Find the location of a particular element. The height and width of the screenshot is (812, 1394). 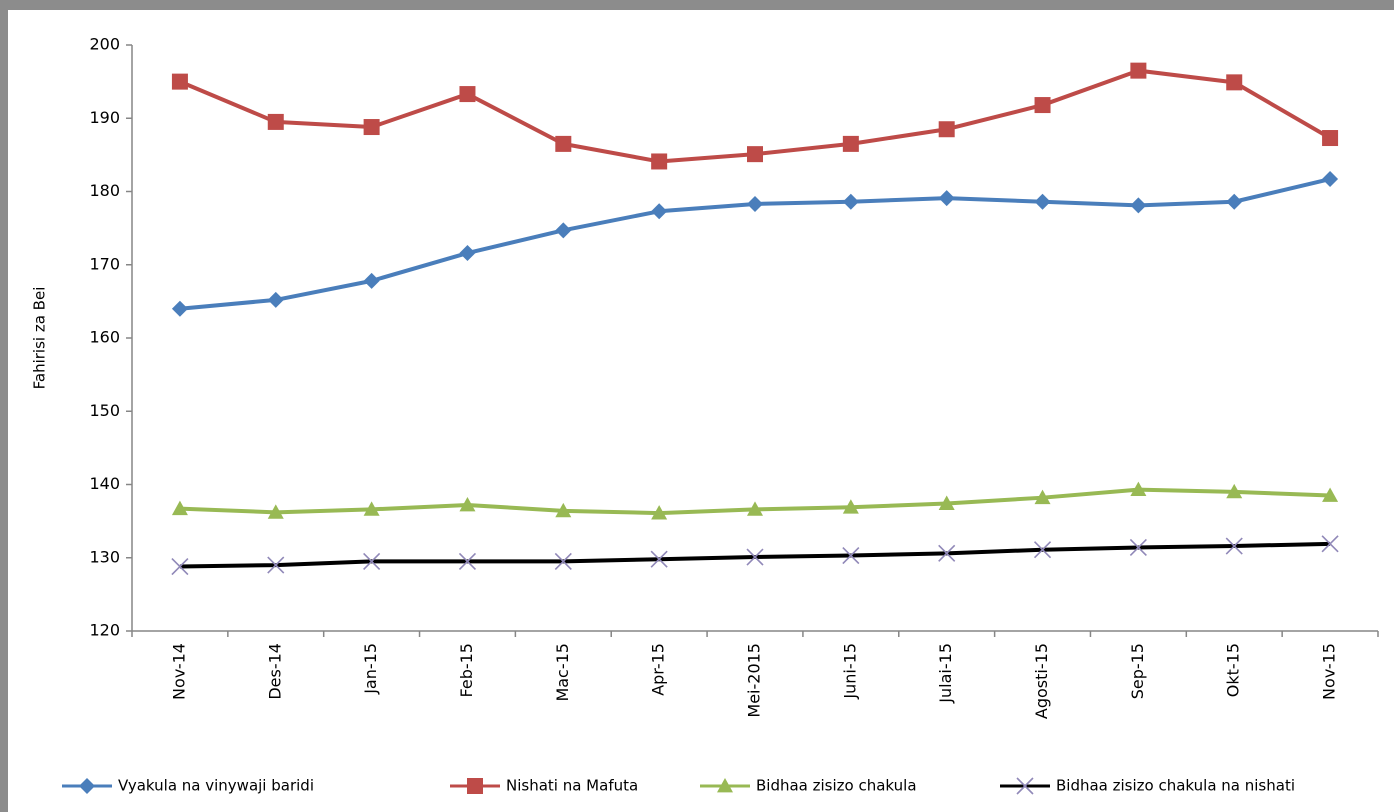

x-tick-label: Nov-14 is located at coordinates (178, 671).